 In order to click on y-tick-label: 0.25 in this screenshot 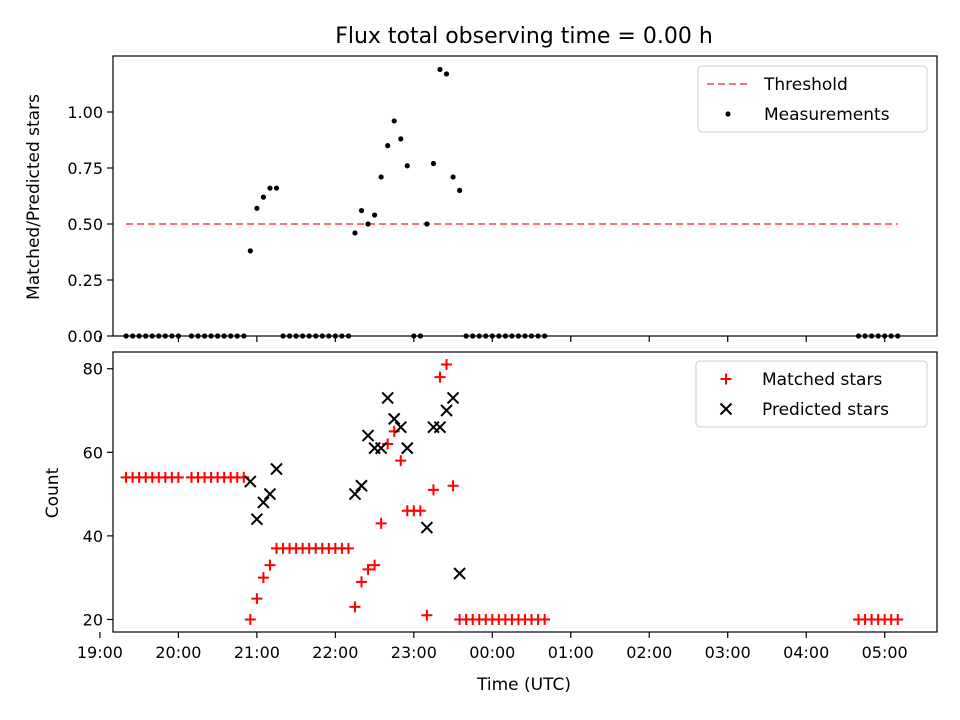, I will do `click(85, 280)`.